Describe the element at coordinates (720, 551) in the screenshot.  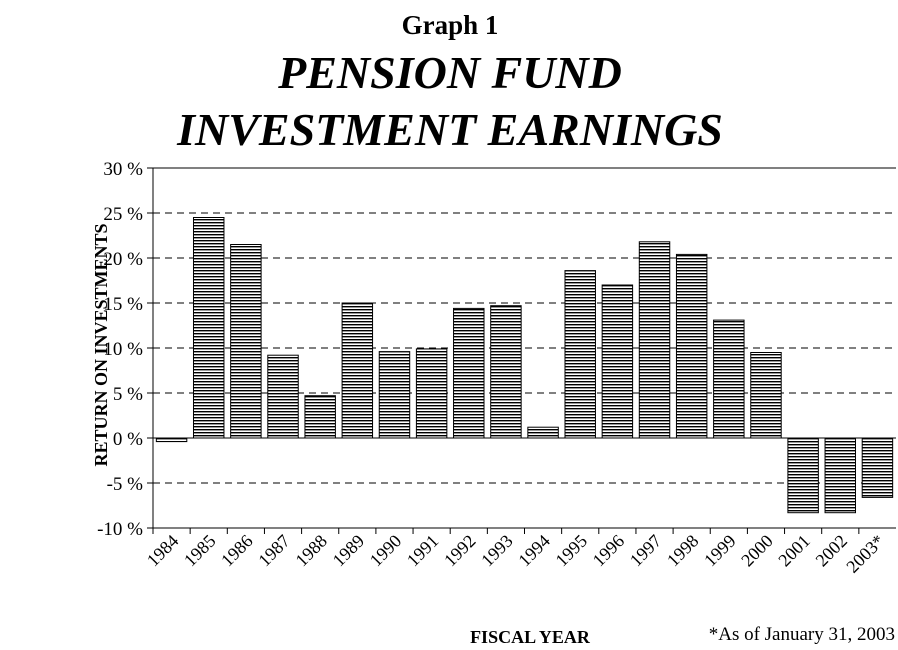
I see `x-tick-label: 1999` at that location.